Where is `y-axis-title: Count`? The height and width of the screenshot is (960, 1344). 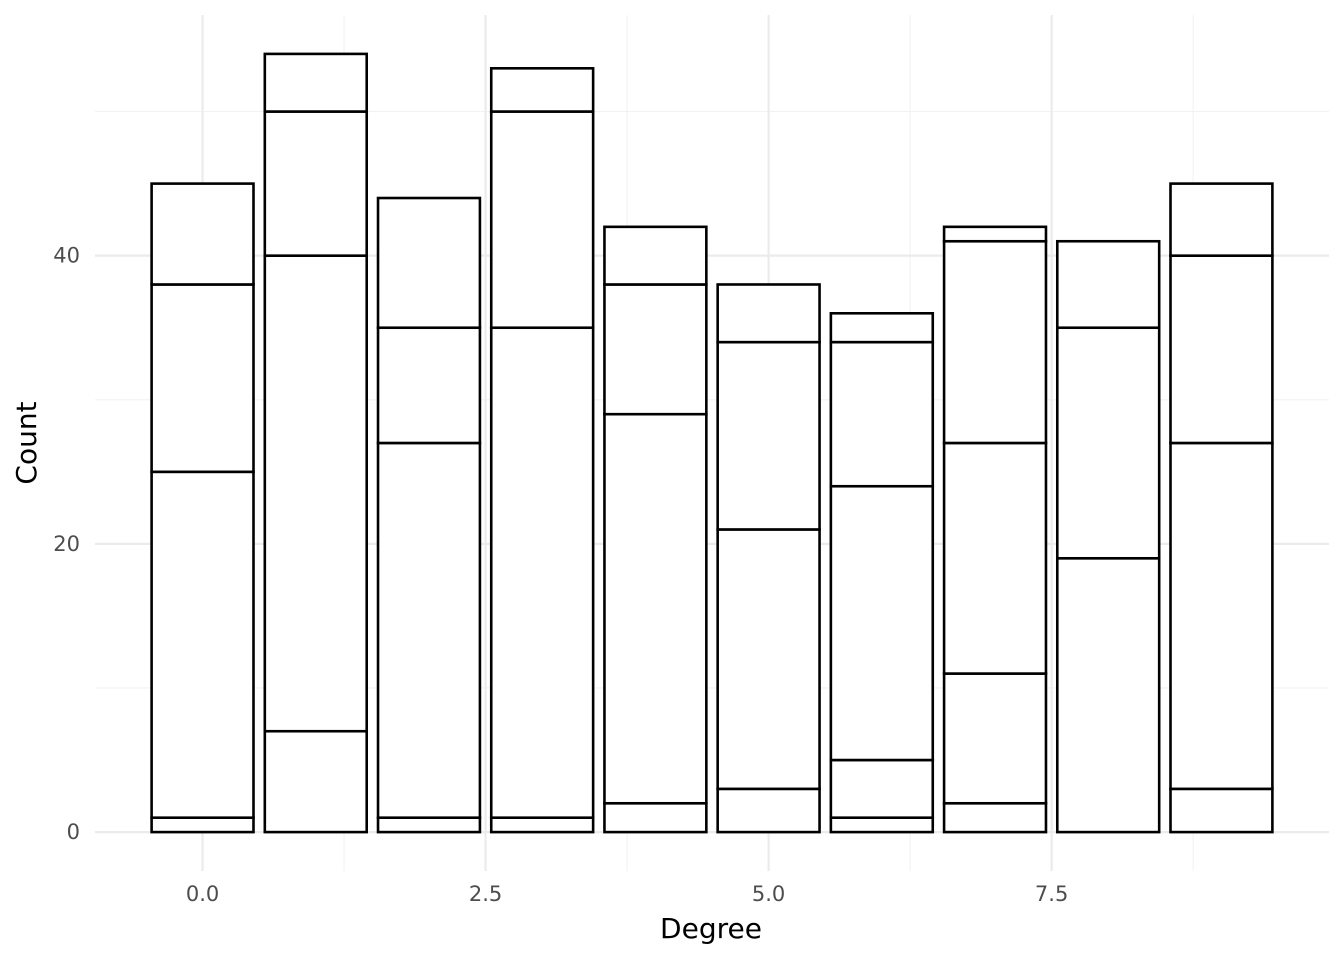 y-axis-title: Count is located at coordinates (26, 442).